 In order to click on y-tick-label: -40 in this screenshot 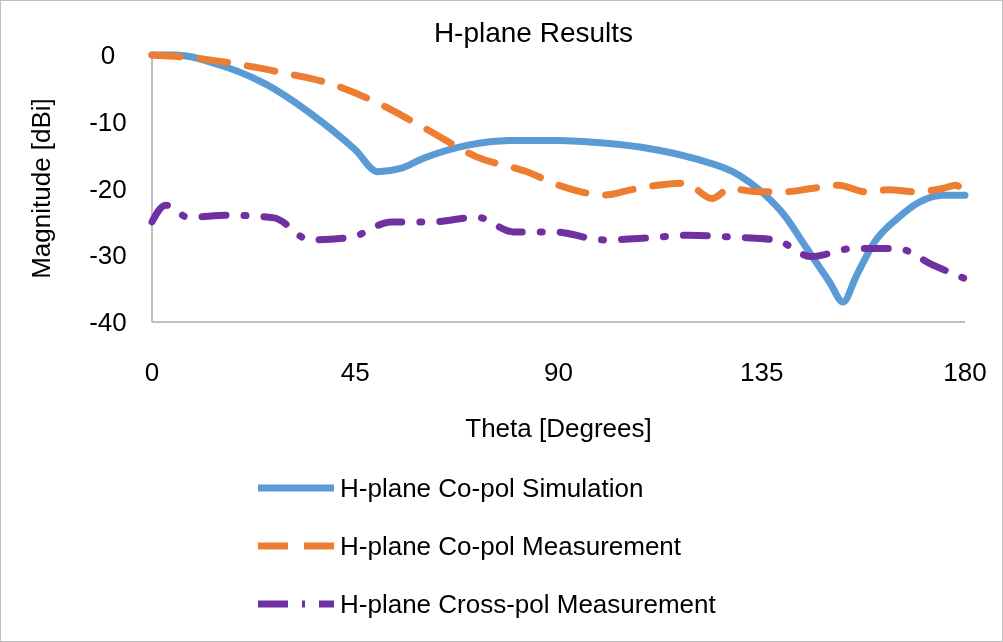, I will do `click(108, 322)`.